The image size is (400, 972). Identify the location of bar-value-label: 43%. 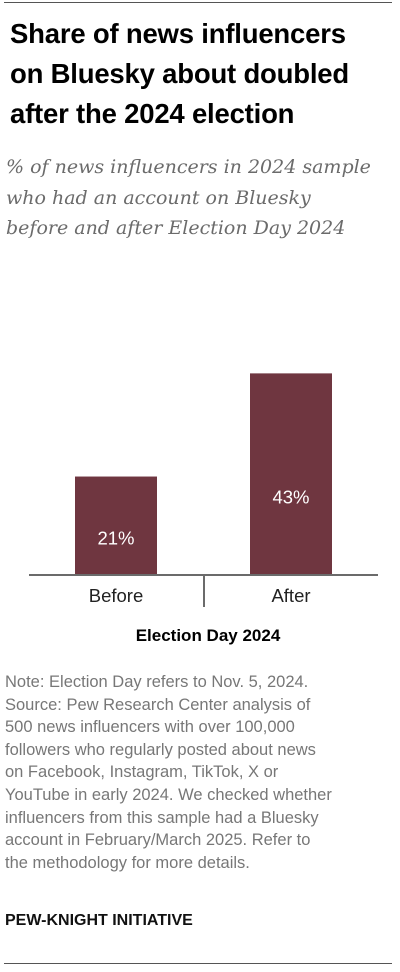
(290, 496).